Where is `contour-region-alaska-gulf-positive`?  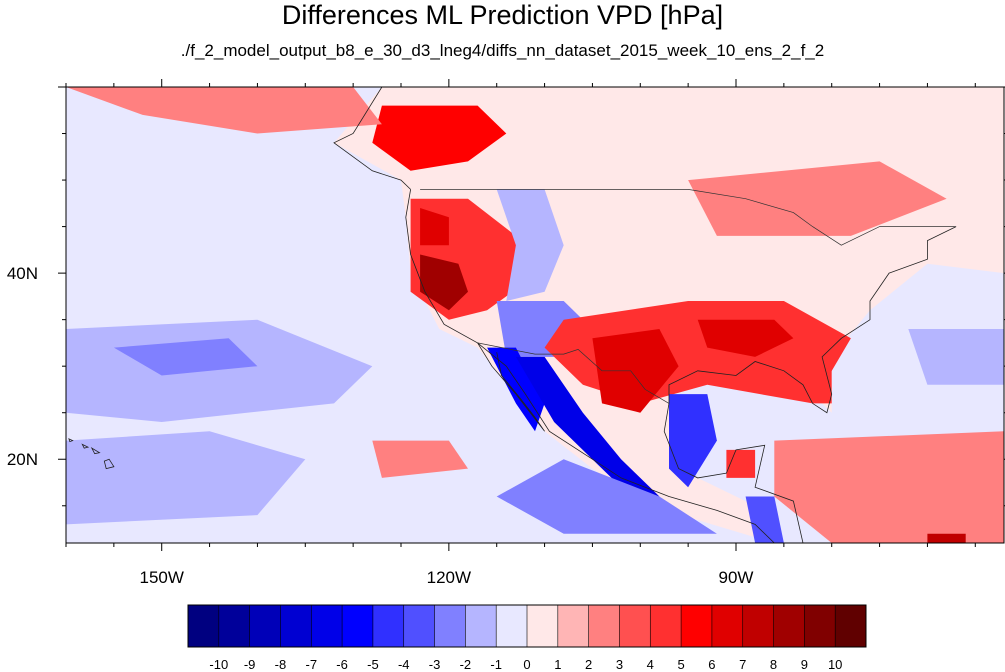 contour-region-alaska-gulf-positive is located at coordinates (224, 110).